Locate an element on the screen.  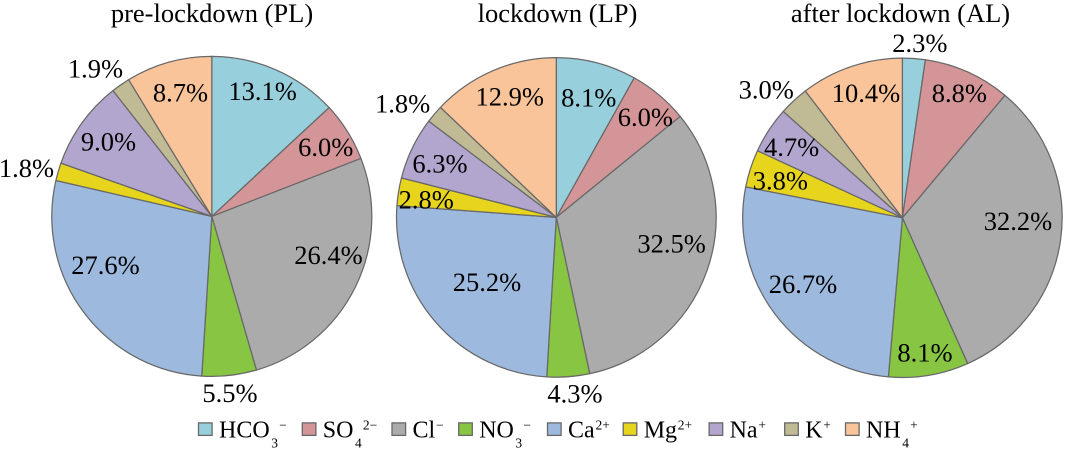
svg-text: 5.5% is located at coordinates (229, 393).